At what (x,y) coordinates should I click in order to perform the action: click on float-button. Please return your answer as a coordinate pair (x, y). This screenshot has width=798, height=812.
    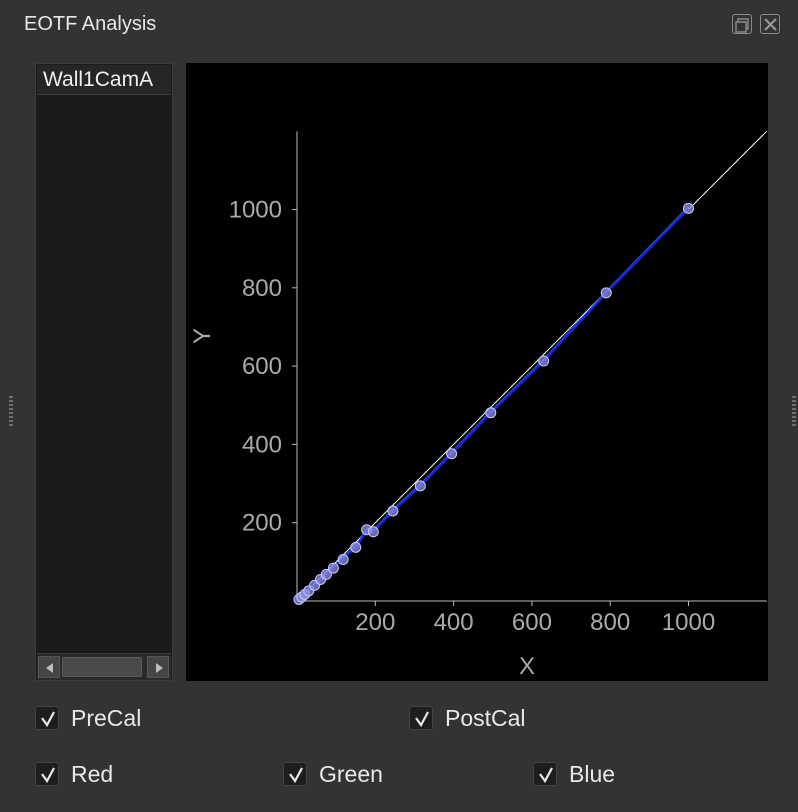
    Looking at the image, I should click on (742, 24).